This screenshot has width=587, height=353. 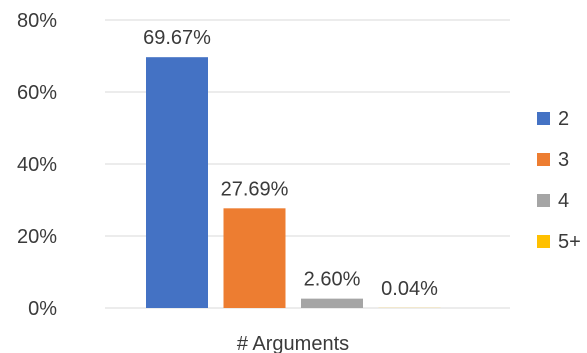 I want to click on legend-label: 5+, so click(x=569, y=242).